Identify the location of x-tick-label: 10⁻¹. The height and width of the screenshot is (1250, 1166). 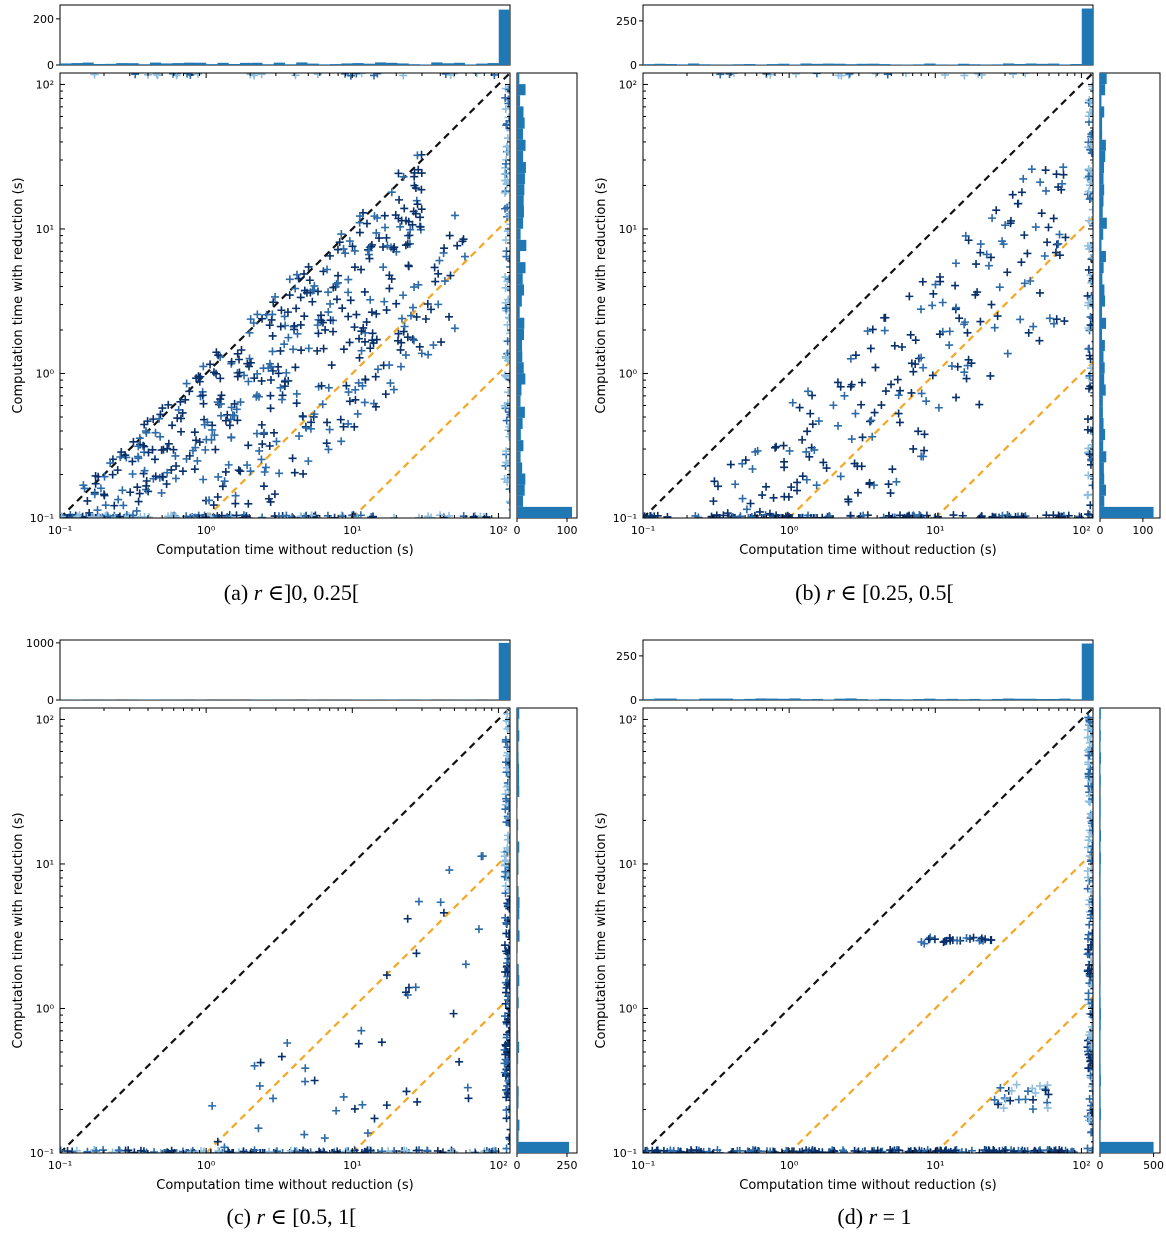
(60, 1165).